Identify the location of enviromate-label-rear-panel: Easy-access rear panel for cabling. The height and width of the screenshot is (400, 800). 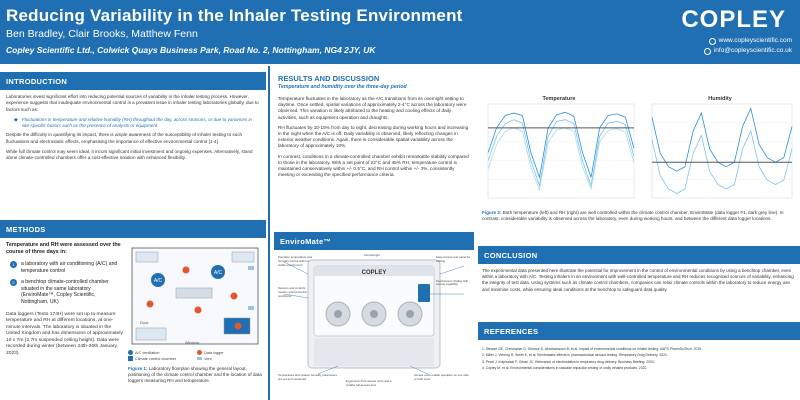
(453, 259).